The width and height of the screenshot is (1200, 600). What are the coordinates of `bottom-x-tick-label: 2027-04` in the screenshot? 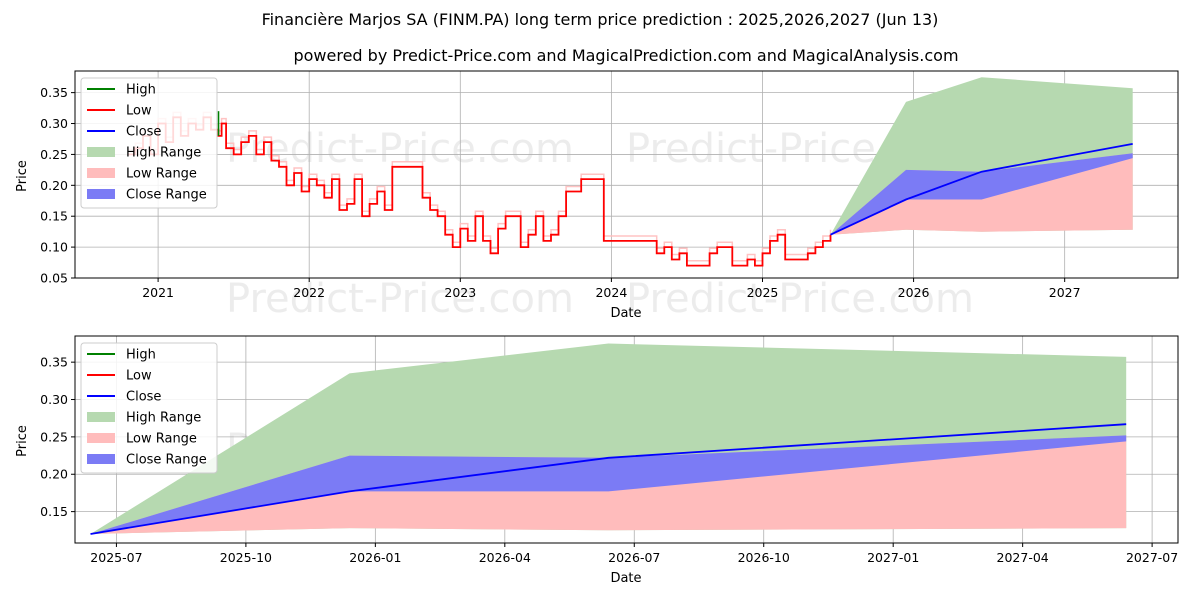 It's located at (1023, 557).